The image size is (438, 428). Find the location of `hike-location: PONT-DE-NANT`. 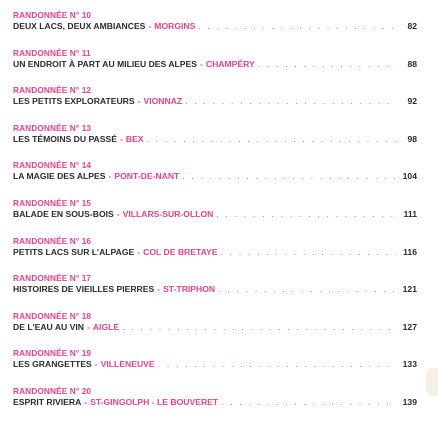

hike-location: PONT-DE-NANT is located at coordinates (147, 176).